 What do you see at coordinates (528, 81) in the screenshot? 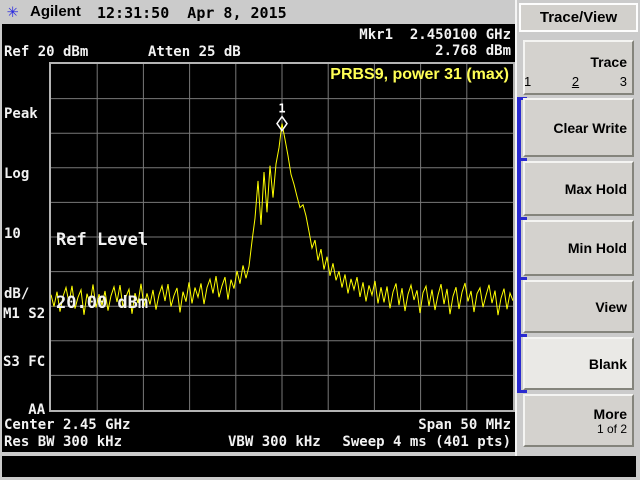
I see `trace-option: 1` at bounding box center [528, 81].